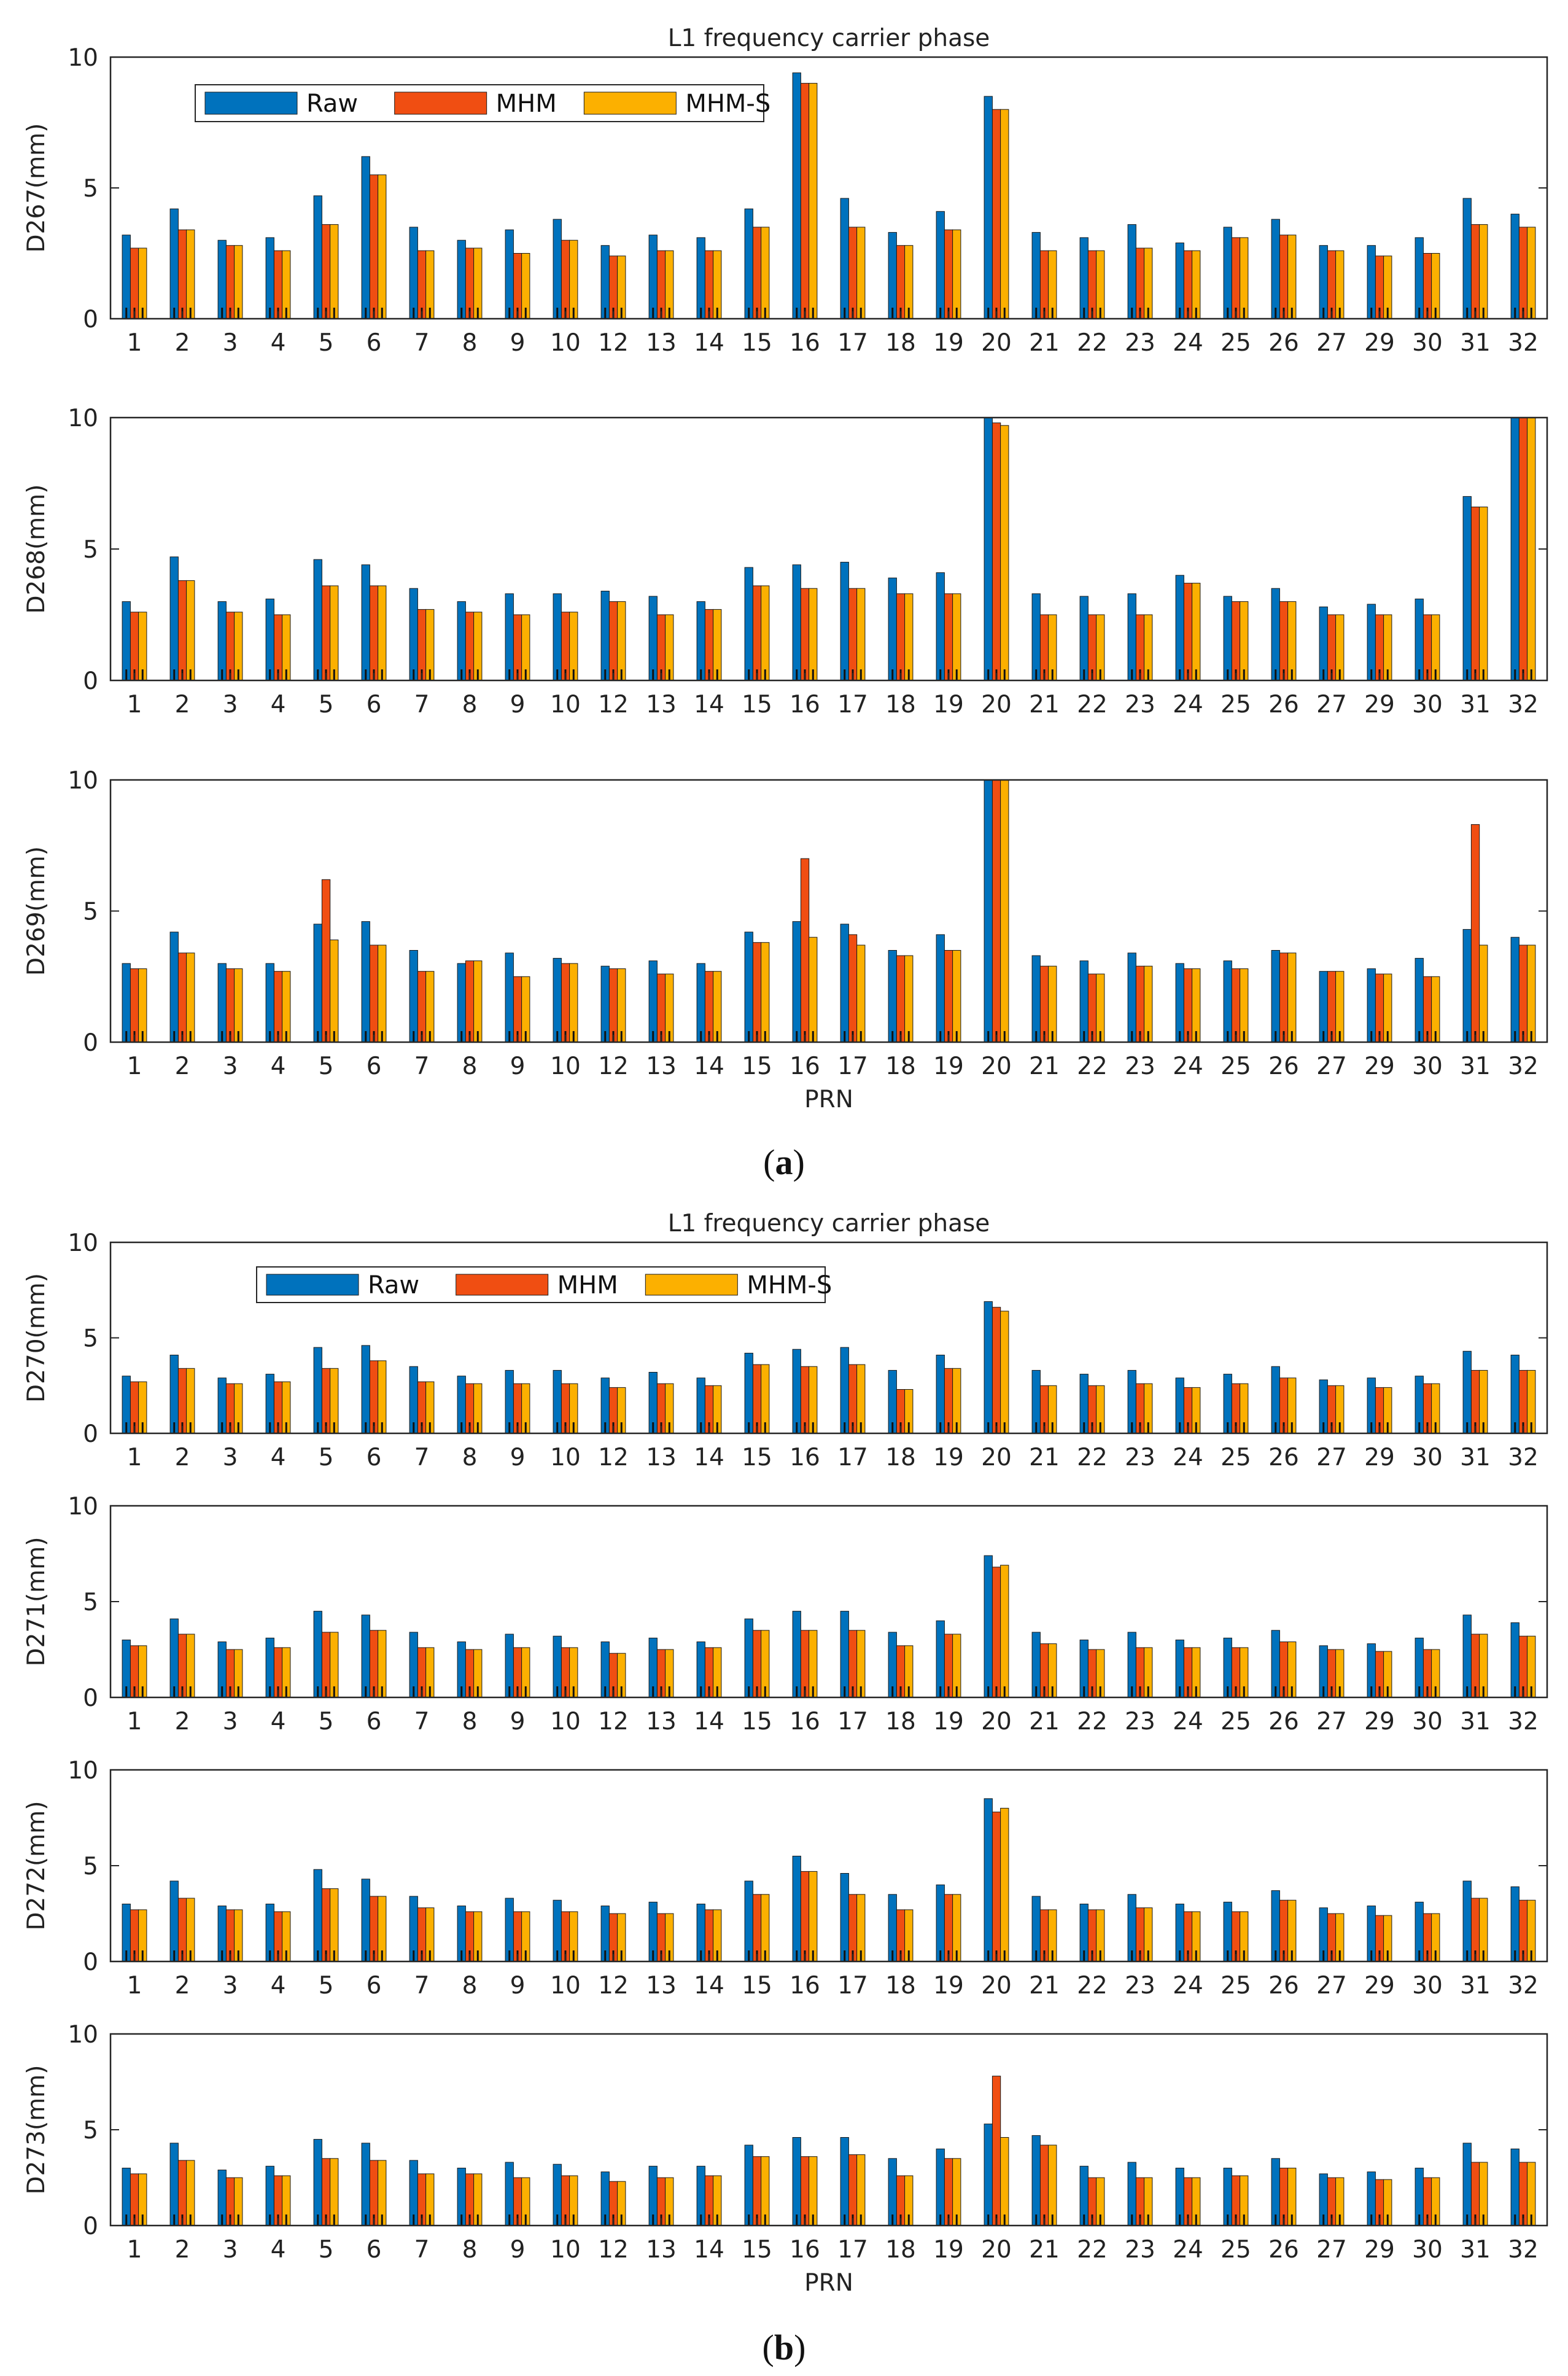  What do you see at coordinates (231, 1457) in the screenshot?
I see `x-tick-label-prn-3: 3` at bounding box center [231, 1457].